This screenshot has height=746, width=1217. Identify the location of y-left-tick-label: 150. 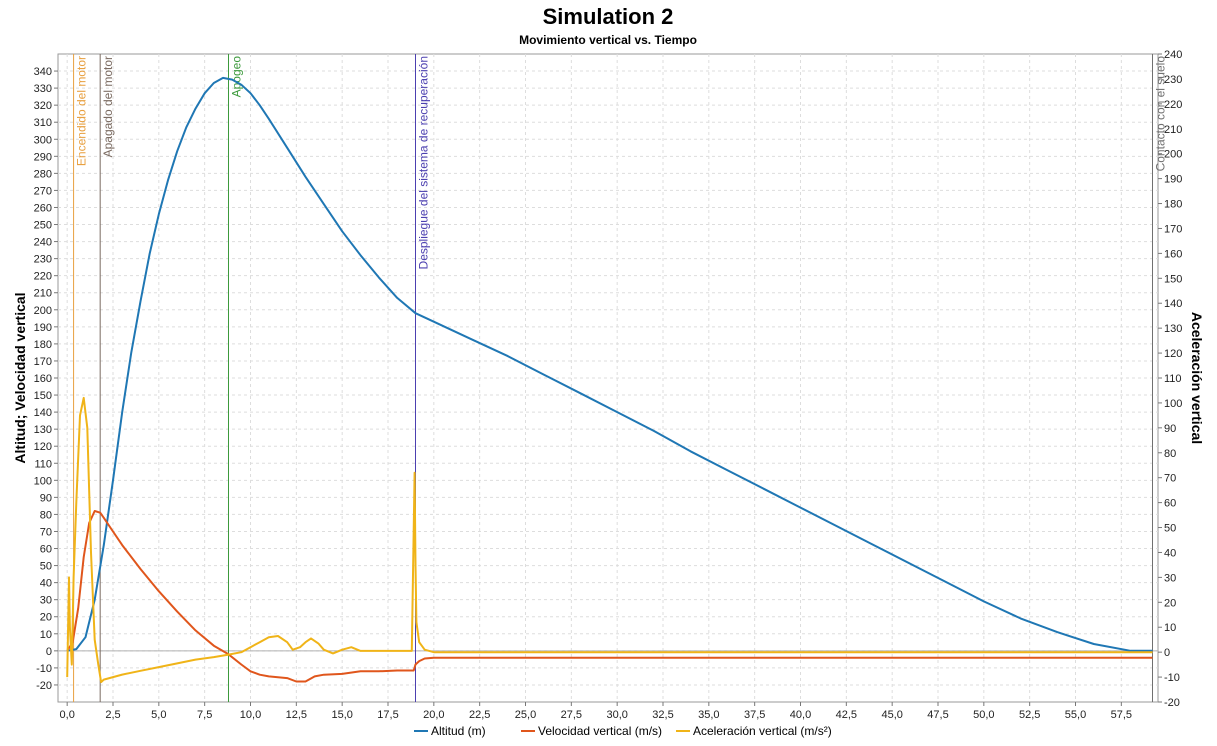
(43, 396).